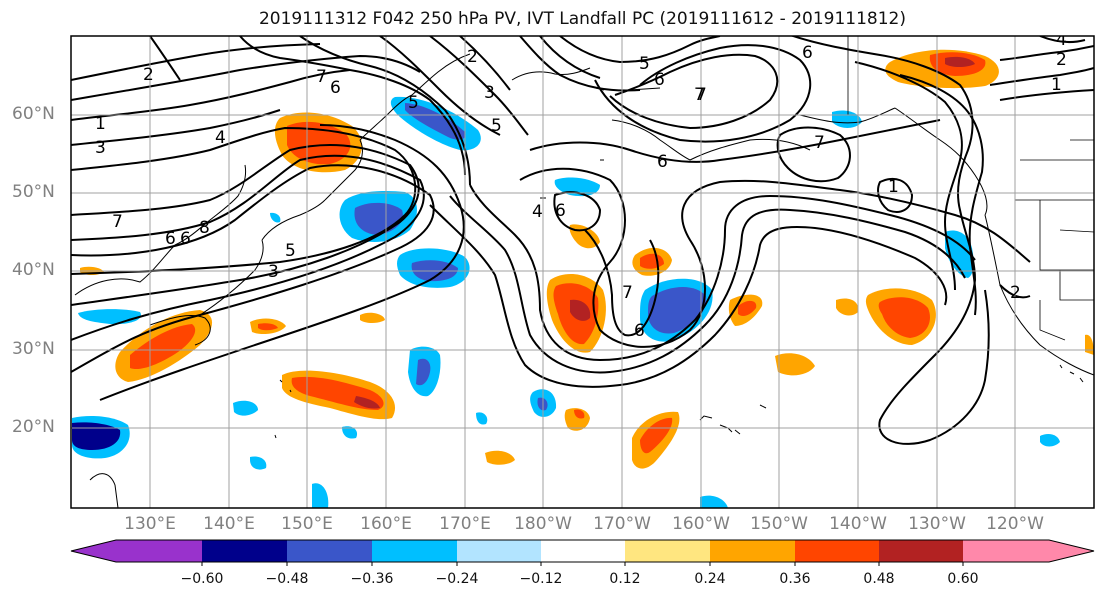  What do you see at coordinates (779, 524) in the screenshot?
I see `lon-label: 150°W` at bounding box center [779, 524].